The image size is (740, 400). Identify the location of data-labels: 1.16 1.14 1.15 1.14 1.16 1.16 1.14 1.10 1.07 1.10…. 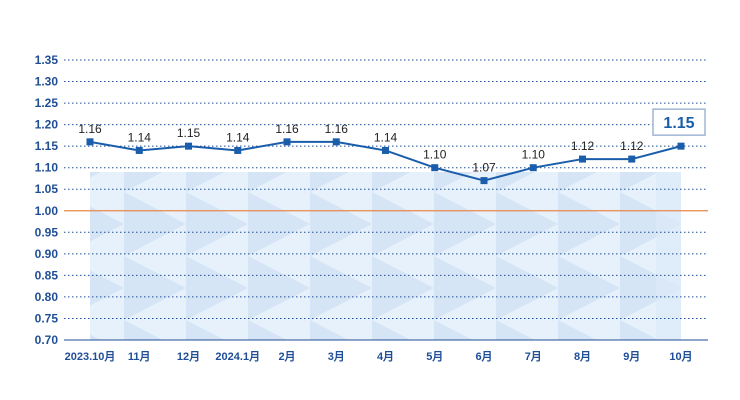
(360, 148).